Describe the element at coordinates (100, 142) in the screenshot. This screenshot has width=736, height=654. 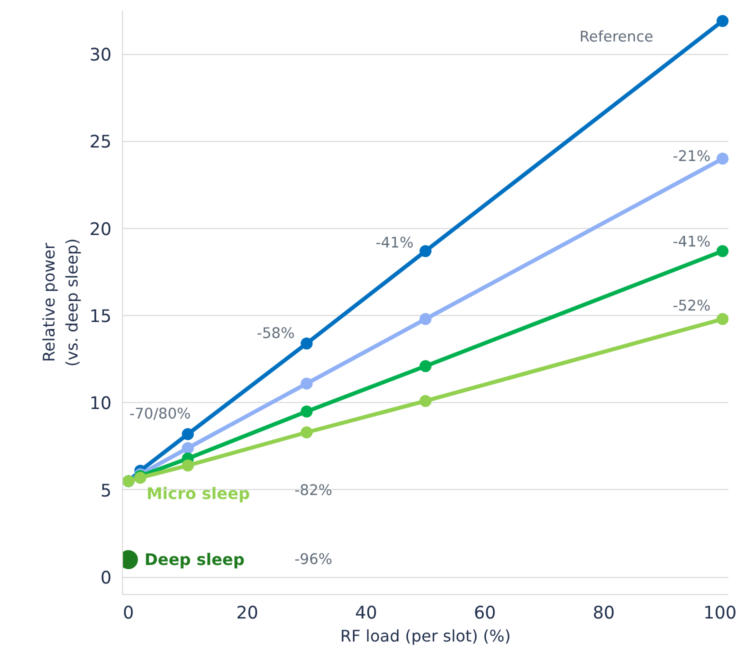
I see `y-tick-label: 25` at that location.